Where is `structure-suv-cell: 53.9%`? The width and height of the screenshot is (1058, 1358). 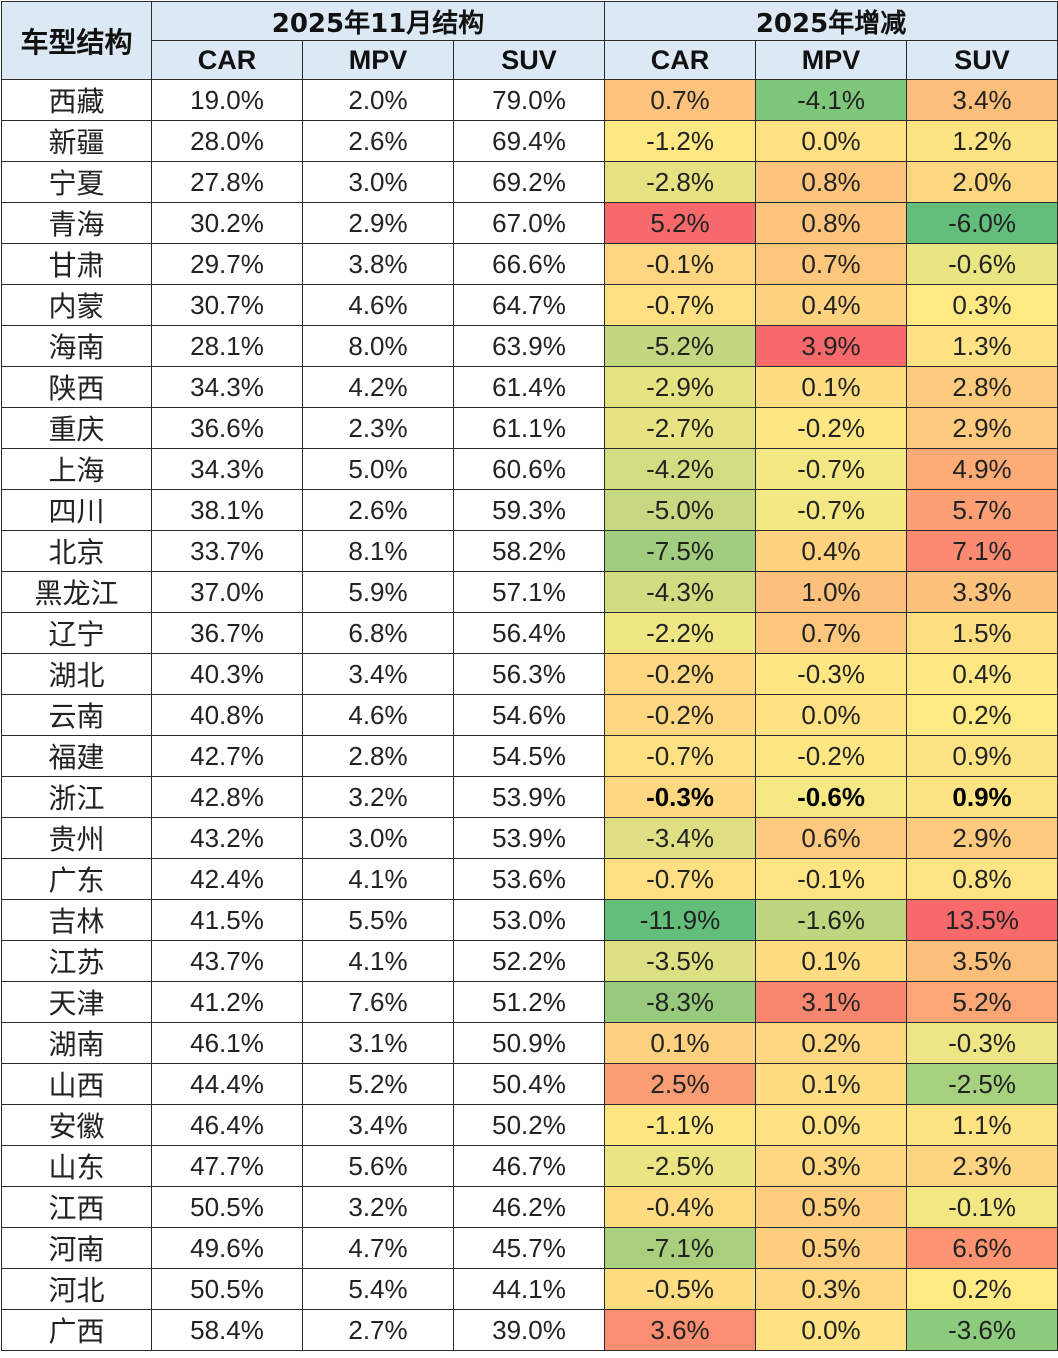 structure-suv-cell: 53.9% is located at coordinates (529, 838).